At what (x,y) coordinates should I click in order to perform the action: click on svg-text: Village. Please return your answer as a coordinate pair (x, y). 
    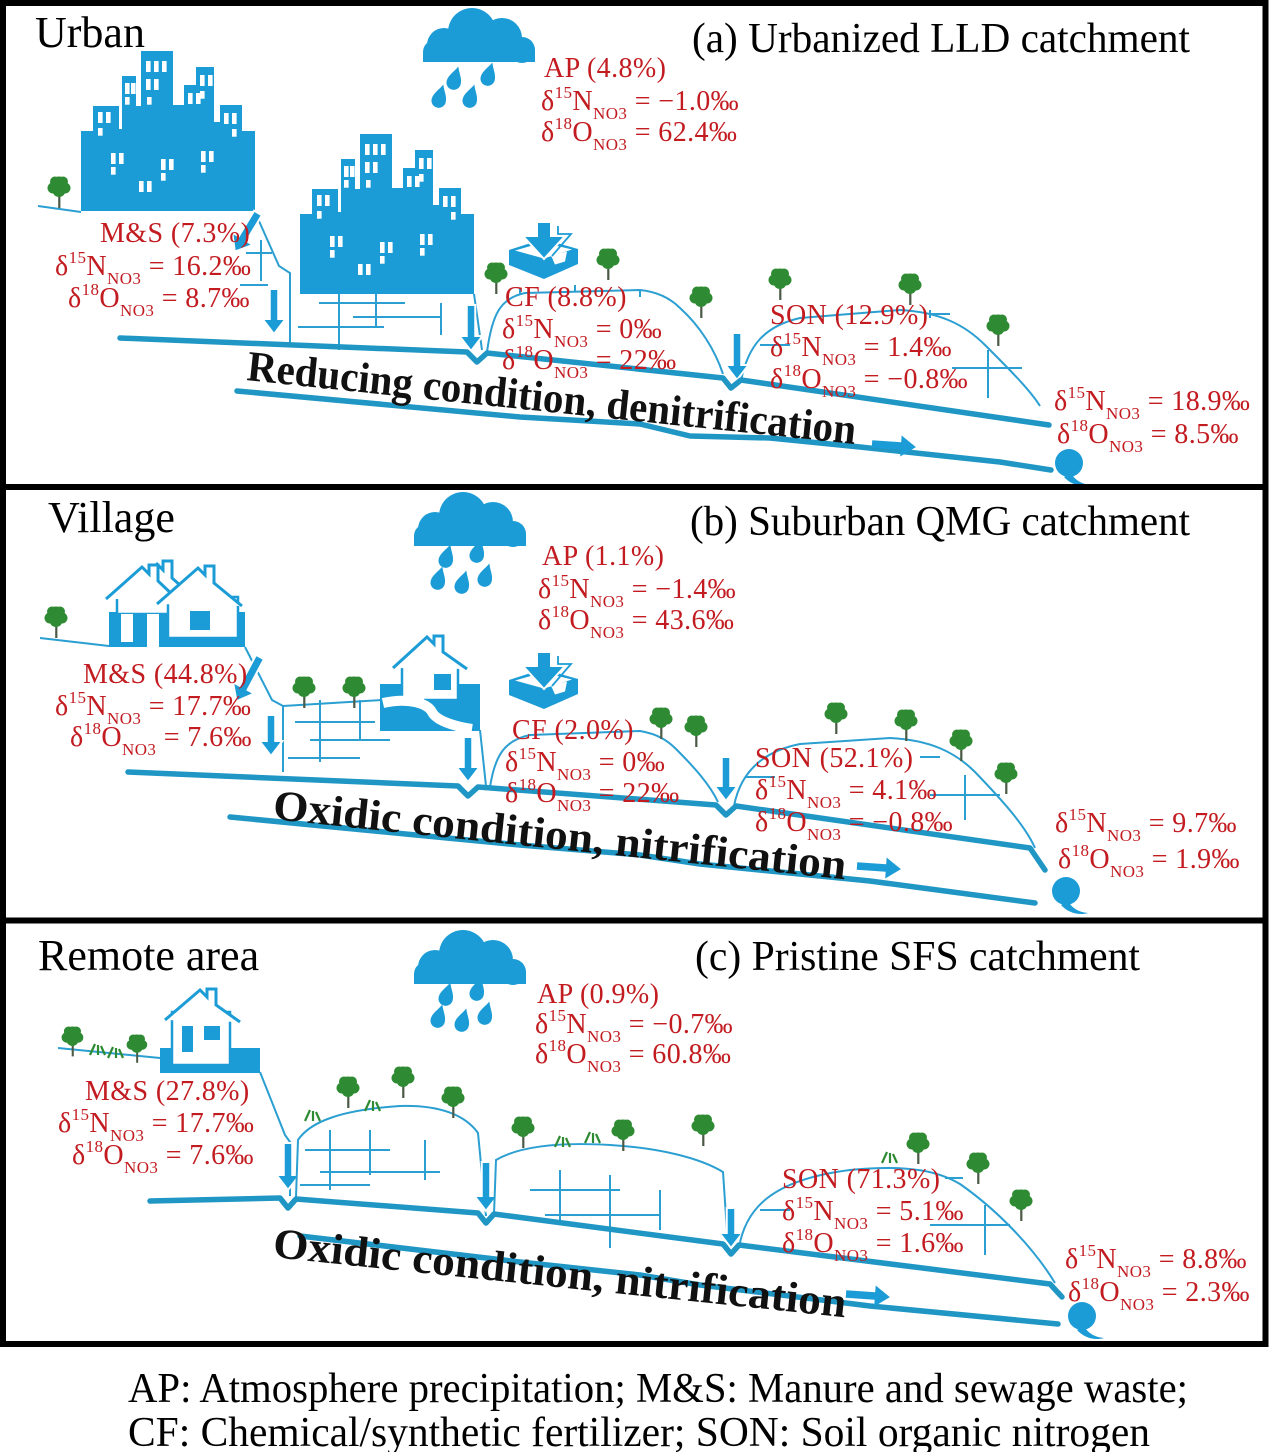
    Looking at the image, I should click on (111, 517).